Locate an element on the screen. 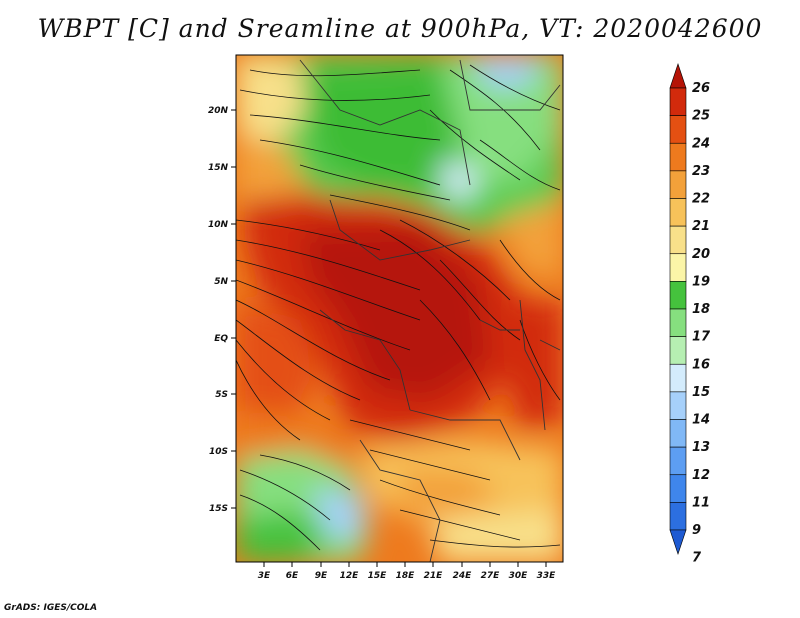  lat-tick-label: 10S is located at coordinates (218, 452).